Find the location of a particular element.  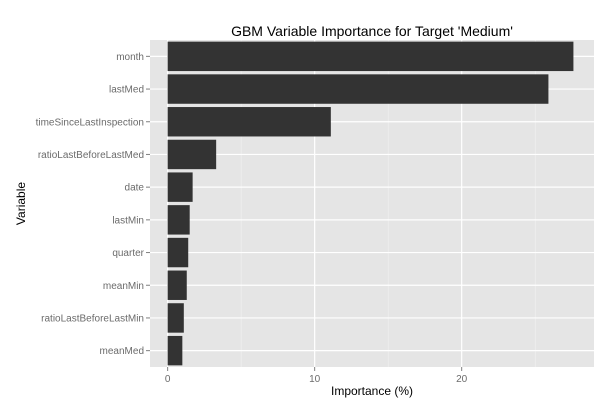

y-tick-label: quarter is located at coordinates (128, 253).